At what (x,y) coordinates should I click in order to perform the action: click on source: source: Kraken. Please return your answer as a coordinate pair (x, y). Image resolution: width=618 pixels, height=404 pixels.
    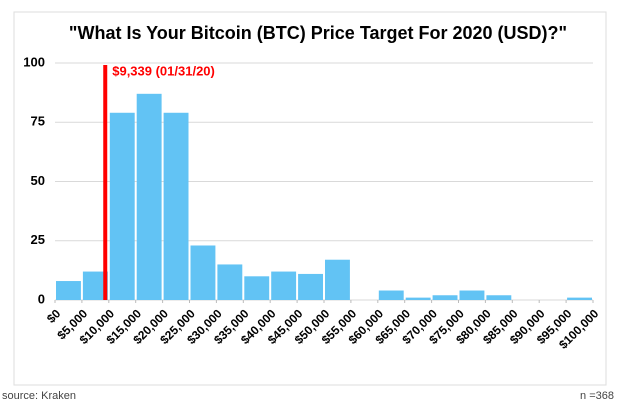
    Looking at the image, I should click on (39, 396).